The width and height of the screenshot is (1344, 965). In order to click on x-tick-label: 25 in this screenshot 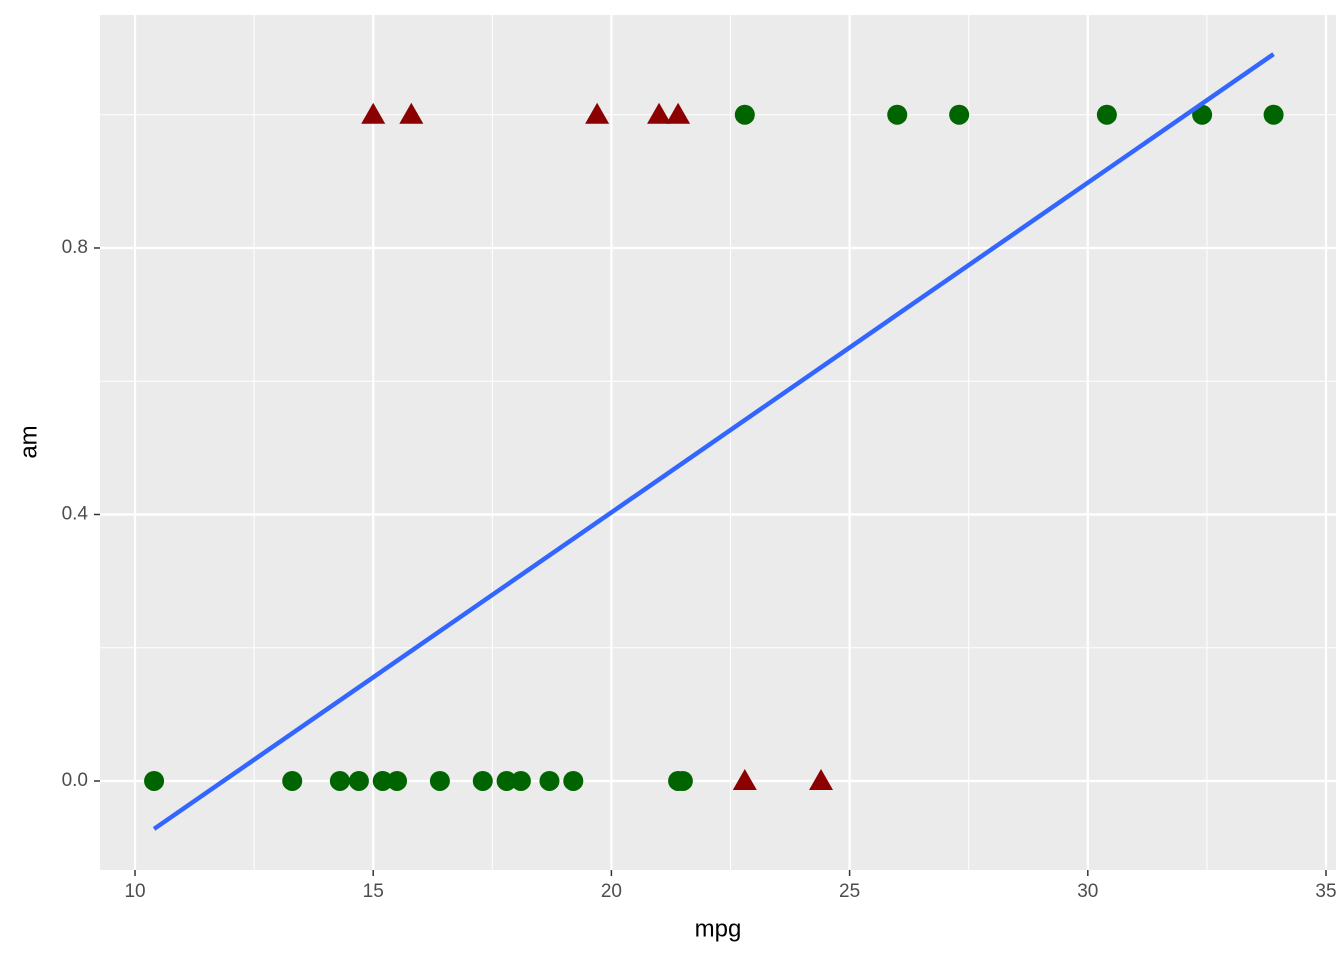, I will do `click(849, 891)`.